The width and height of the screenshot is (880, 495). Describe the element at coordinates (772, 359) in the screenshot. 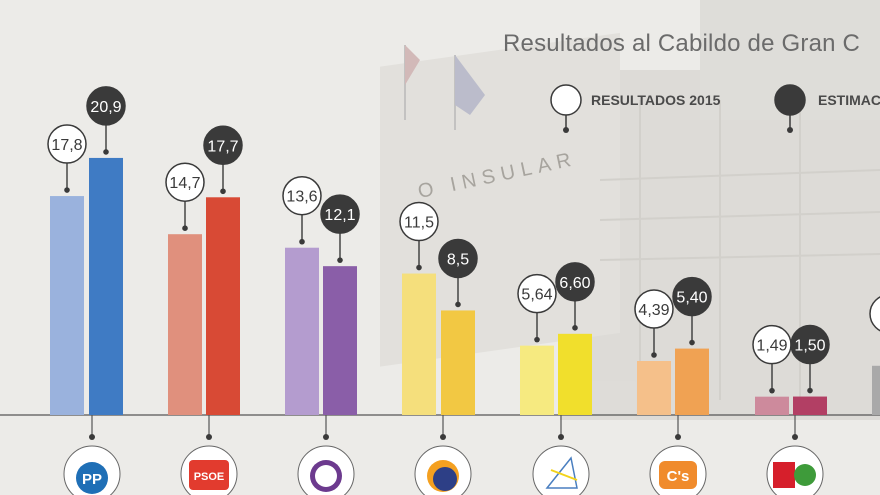

I see `value-bubble-2015-7: 1,49` at that location.